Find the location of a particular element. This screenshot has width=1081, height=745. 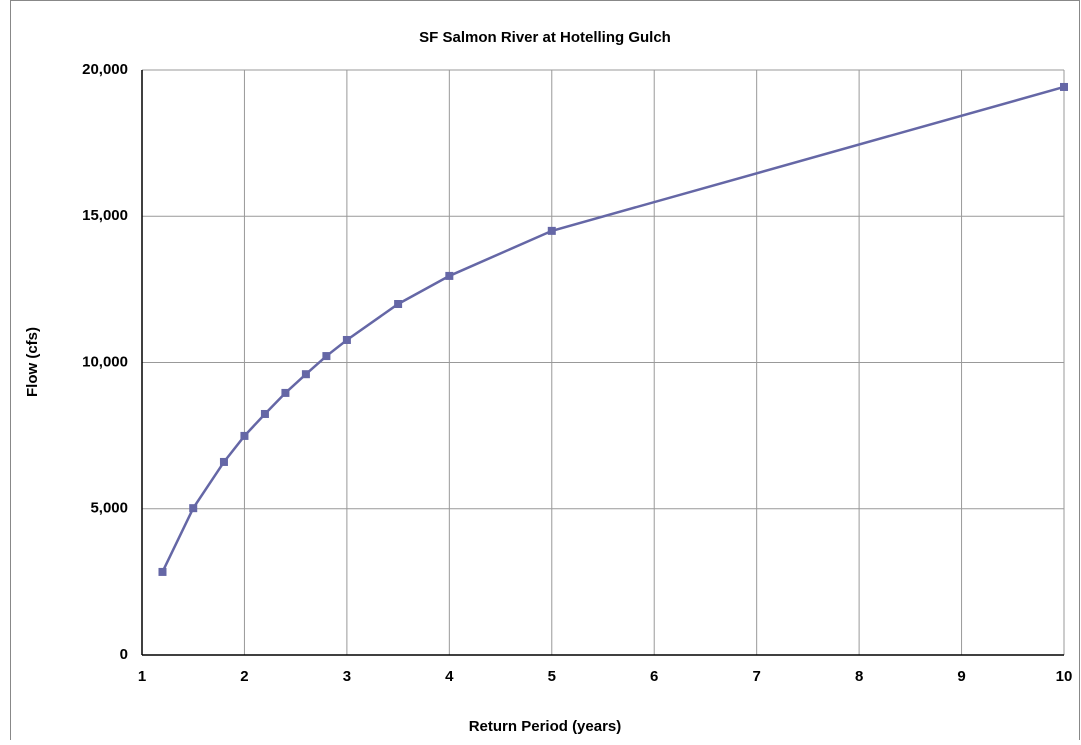

x-tick-label: 7 is located at coordinates (756, 676).